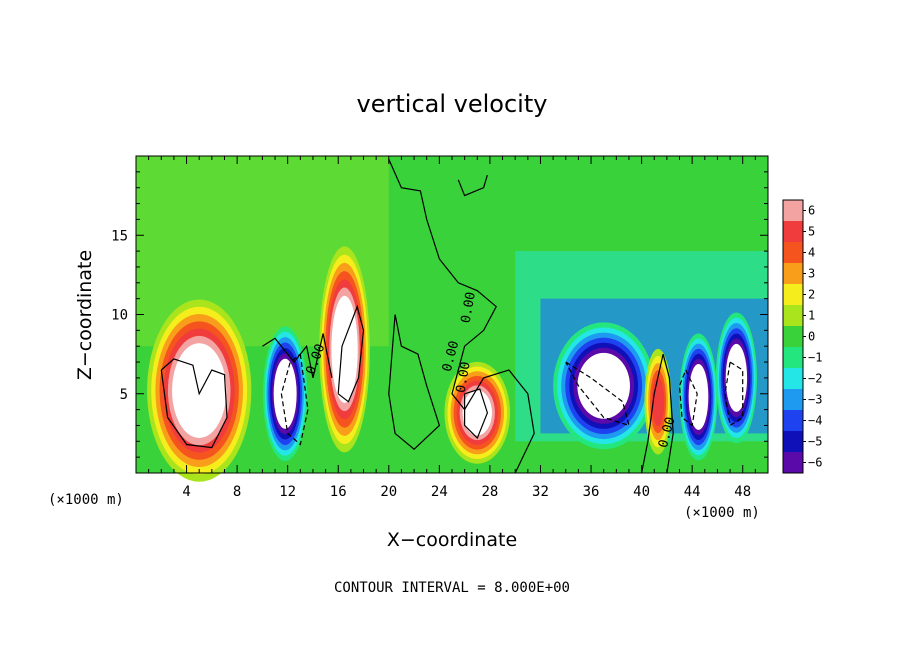 Image resolution: width=904 pixels, height=654 pixels. Describe the element at coordinates (811, 337) in the screenshot. I see `colorbar-label: 0` at that location.